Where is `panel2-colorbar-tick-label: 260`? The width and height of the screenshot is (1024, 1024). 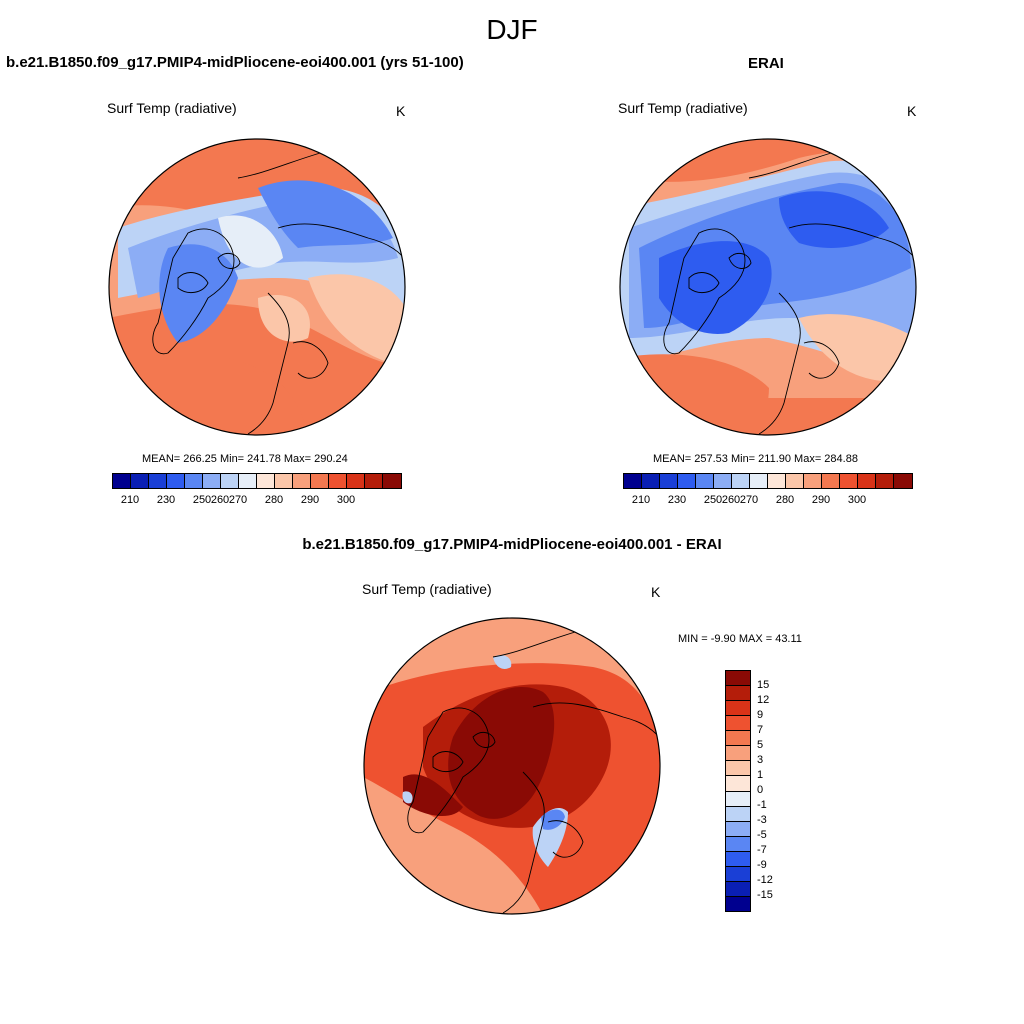
panel2-colorbar-tick-label: 260 is located at coordinates (731, 500).